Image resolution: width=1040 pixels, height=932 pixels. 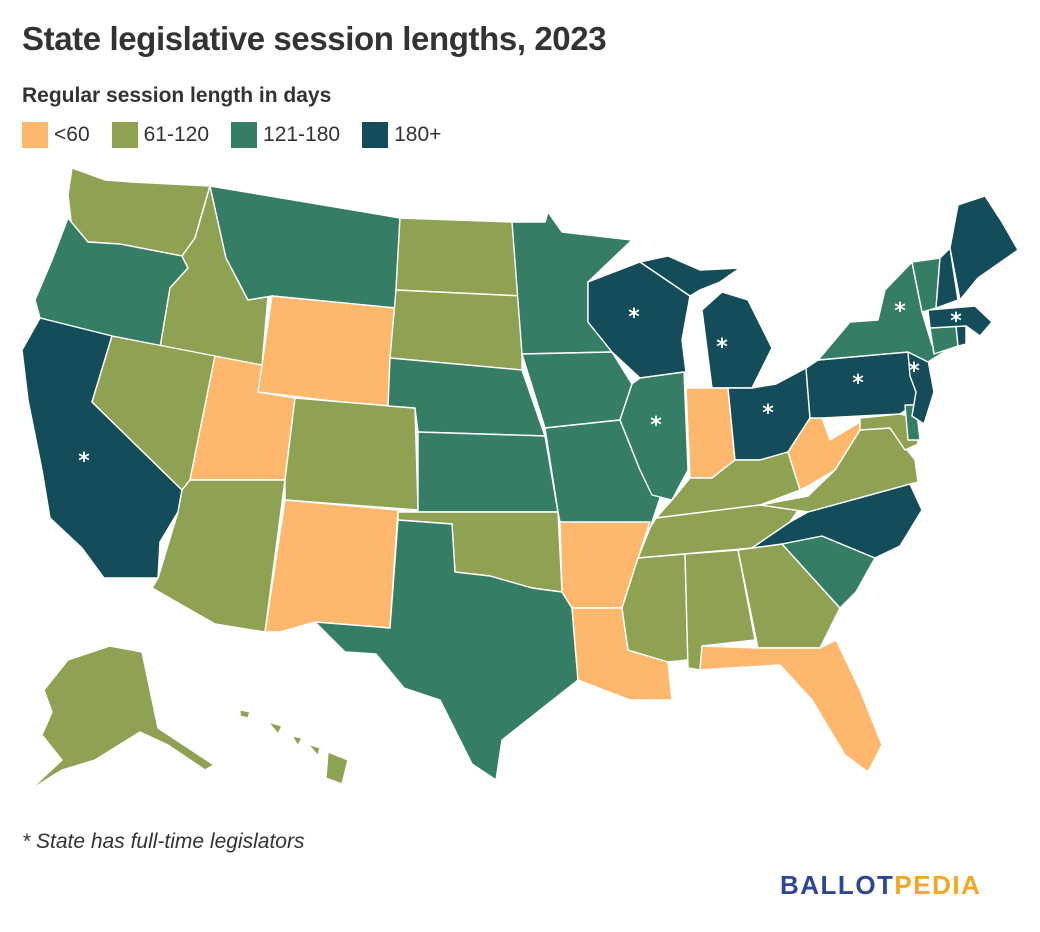 I want to click on full-time-marker-PA: *, so click(x=858, y=383).